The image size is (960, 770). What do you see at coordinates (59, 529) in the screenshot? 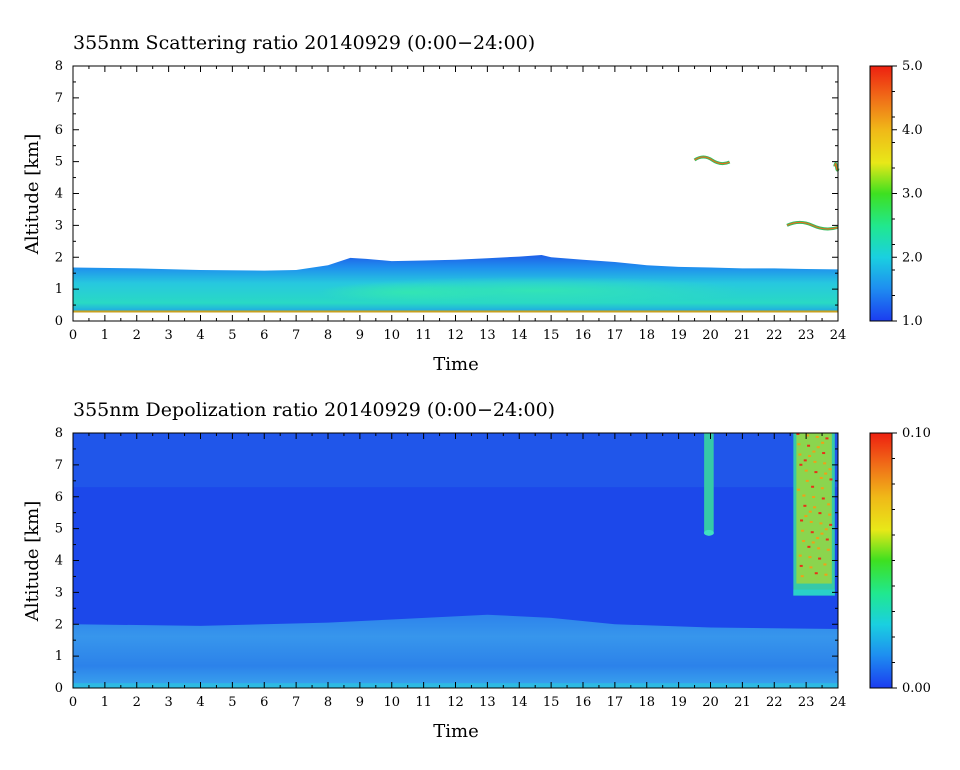
I see `y-tick-label: 5` at bounding box center [59, 529].